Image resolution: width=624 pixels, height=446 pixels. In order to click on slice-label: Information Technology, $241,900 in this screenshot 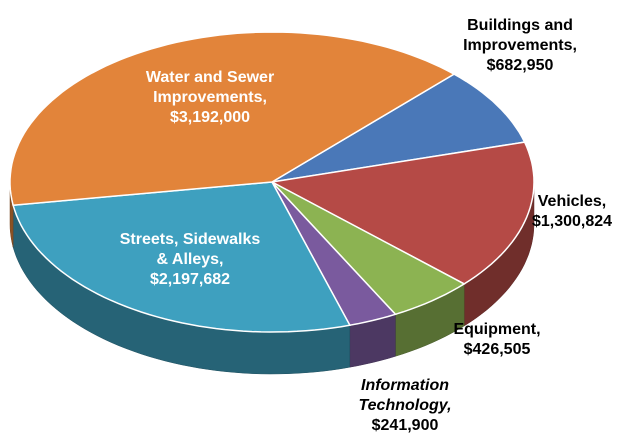, I will do `click(405, 406)`.